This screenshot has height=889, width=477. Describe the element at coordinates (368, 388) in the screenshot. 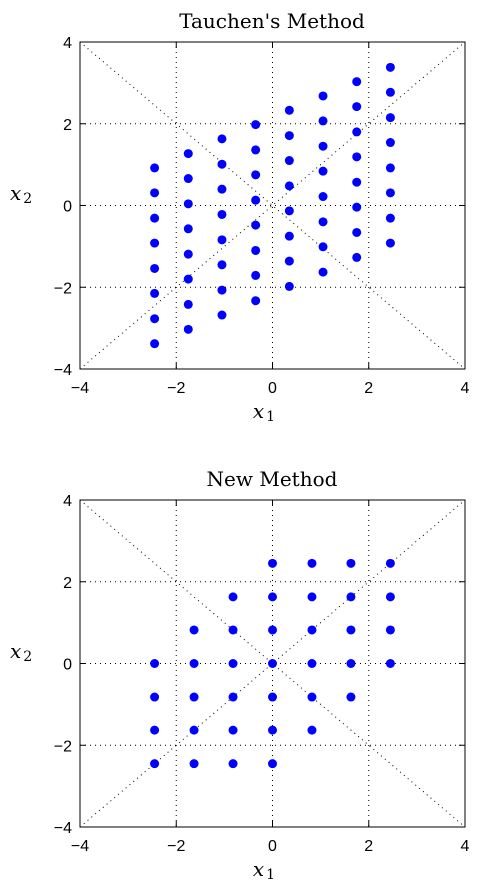

I see `x-tick-label: 2` at that location.